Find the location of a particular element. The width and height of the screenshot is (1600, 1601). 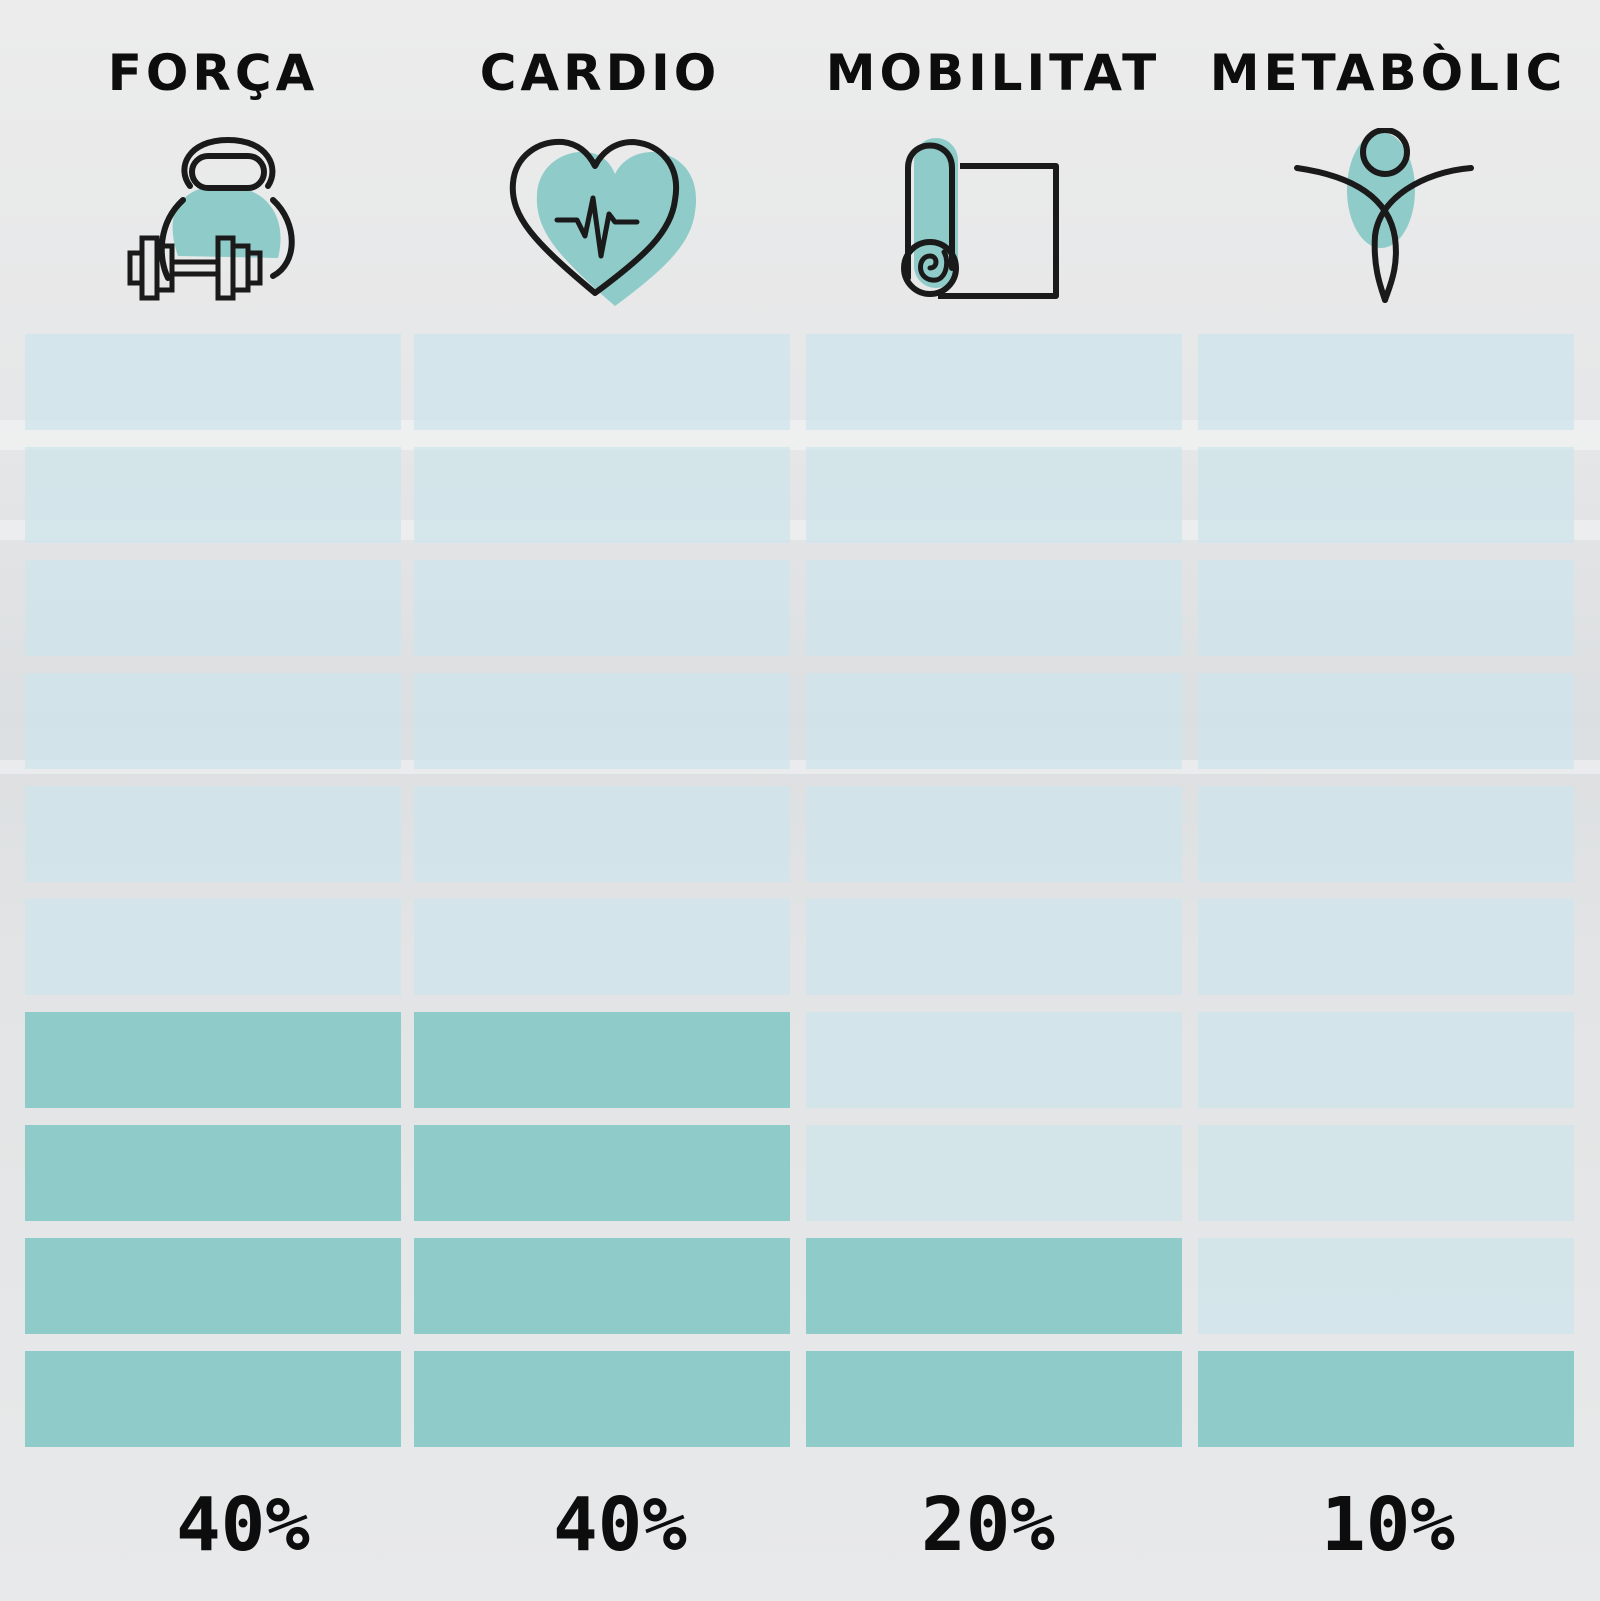

bar-segment-mobilitat-7-empty is located at coordinates (994, 721).